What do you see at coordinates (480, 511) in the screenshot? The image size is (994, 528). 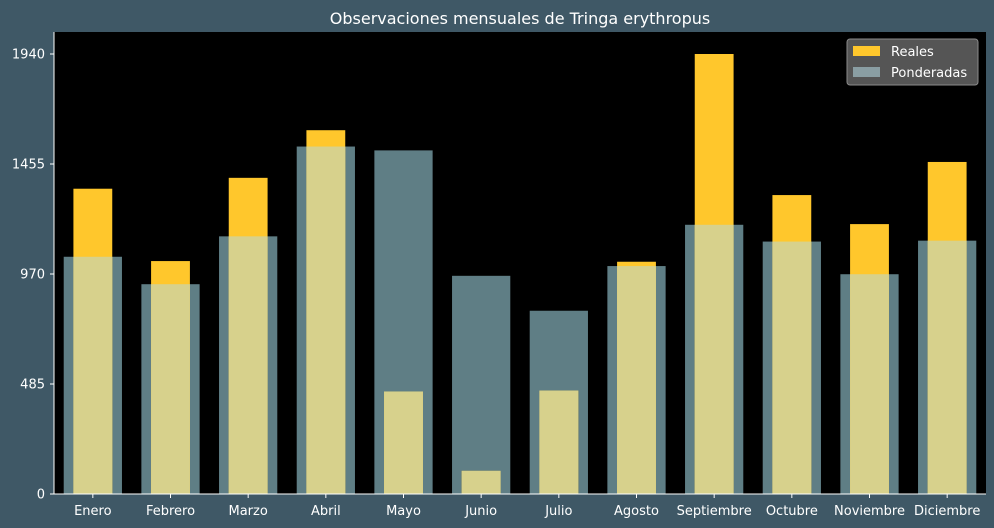 I see `x-tick-label-junio: Junio` at bounding box center [480, 511].